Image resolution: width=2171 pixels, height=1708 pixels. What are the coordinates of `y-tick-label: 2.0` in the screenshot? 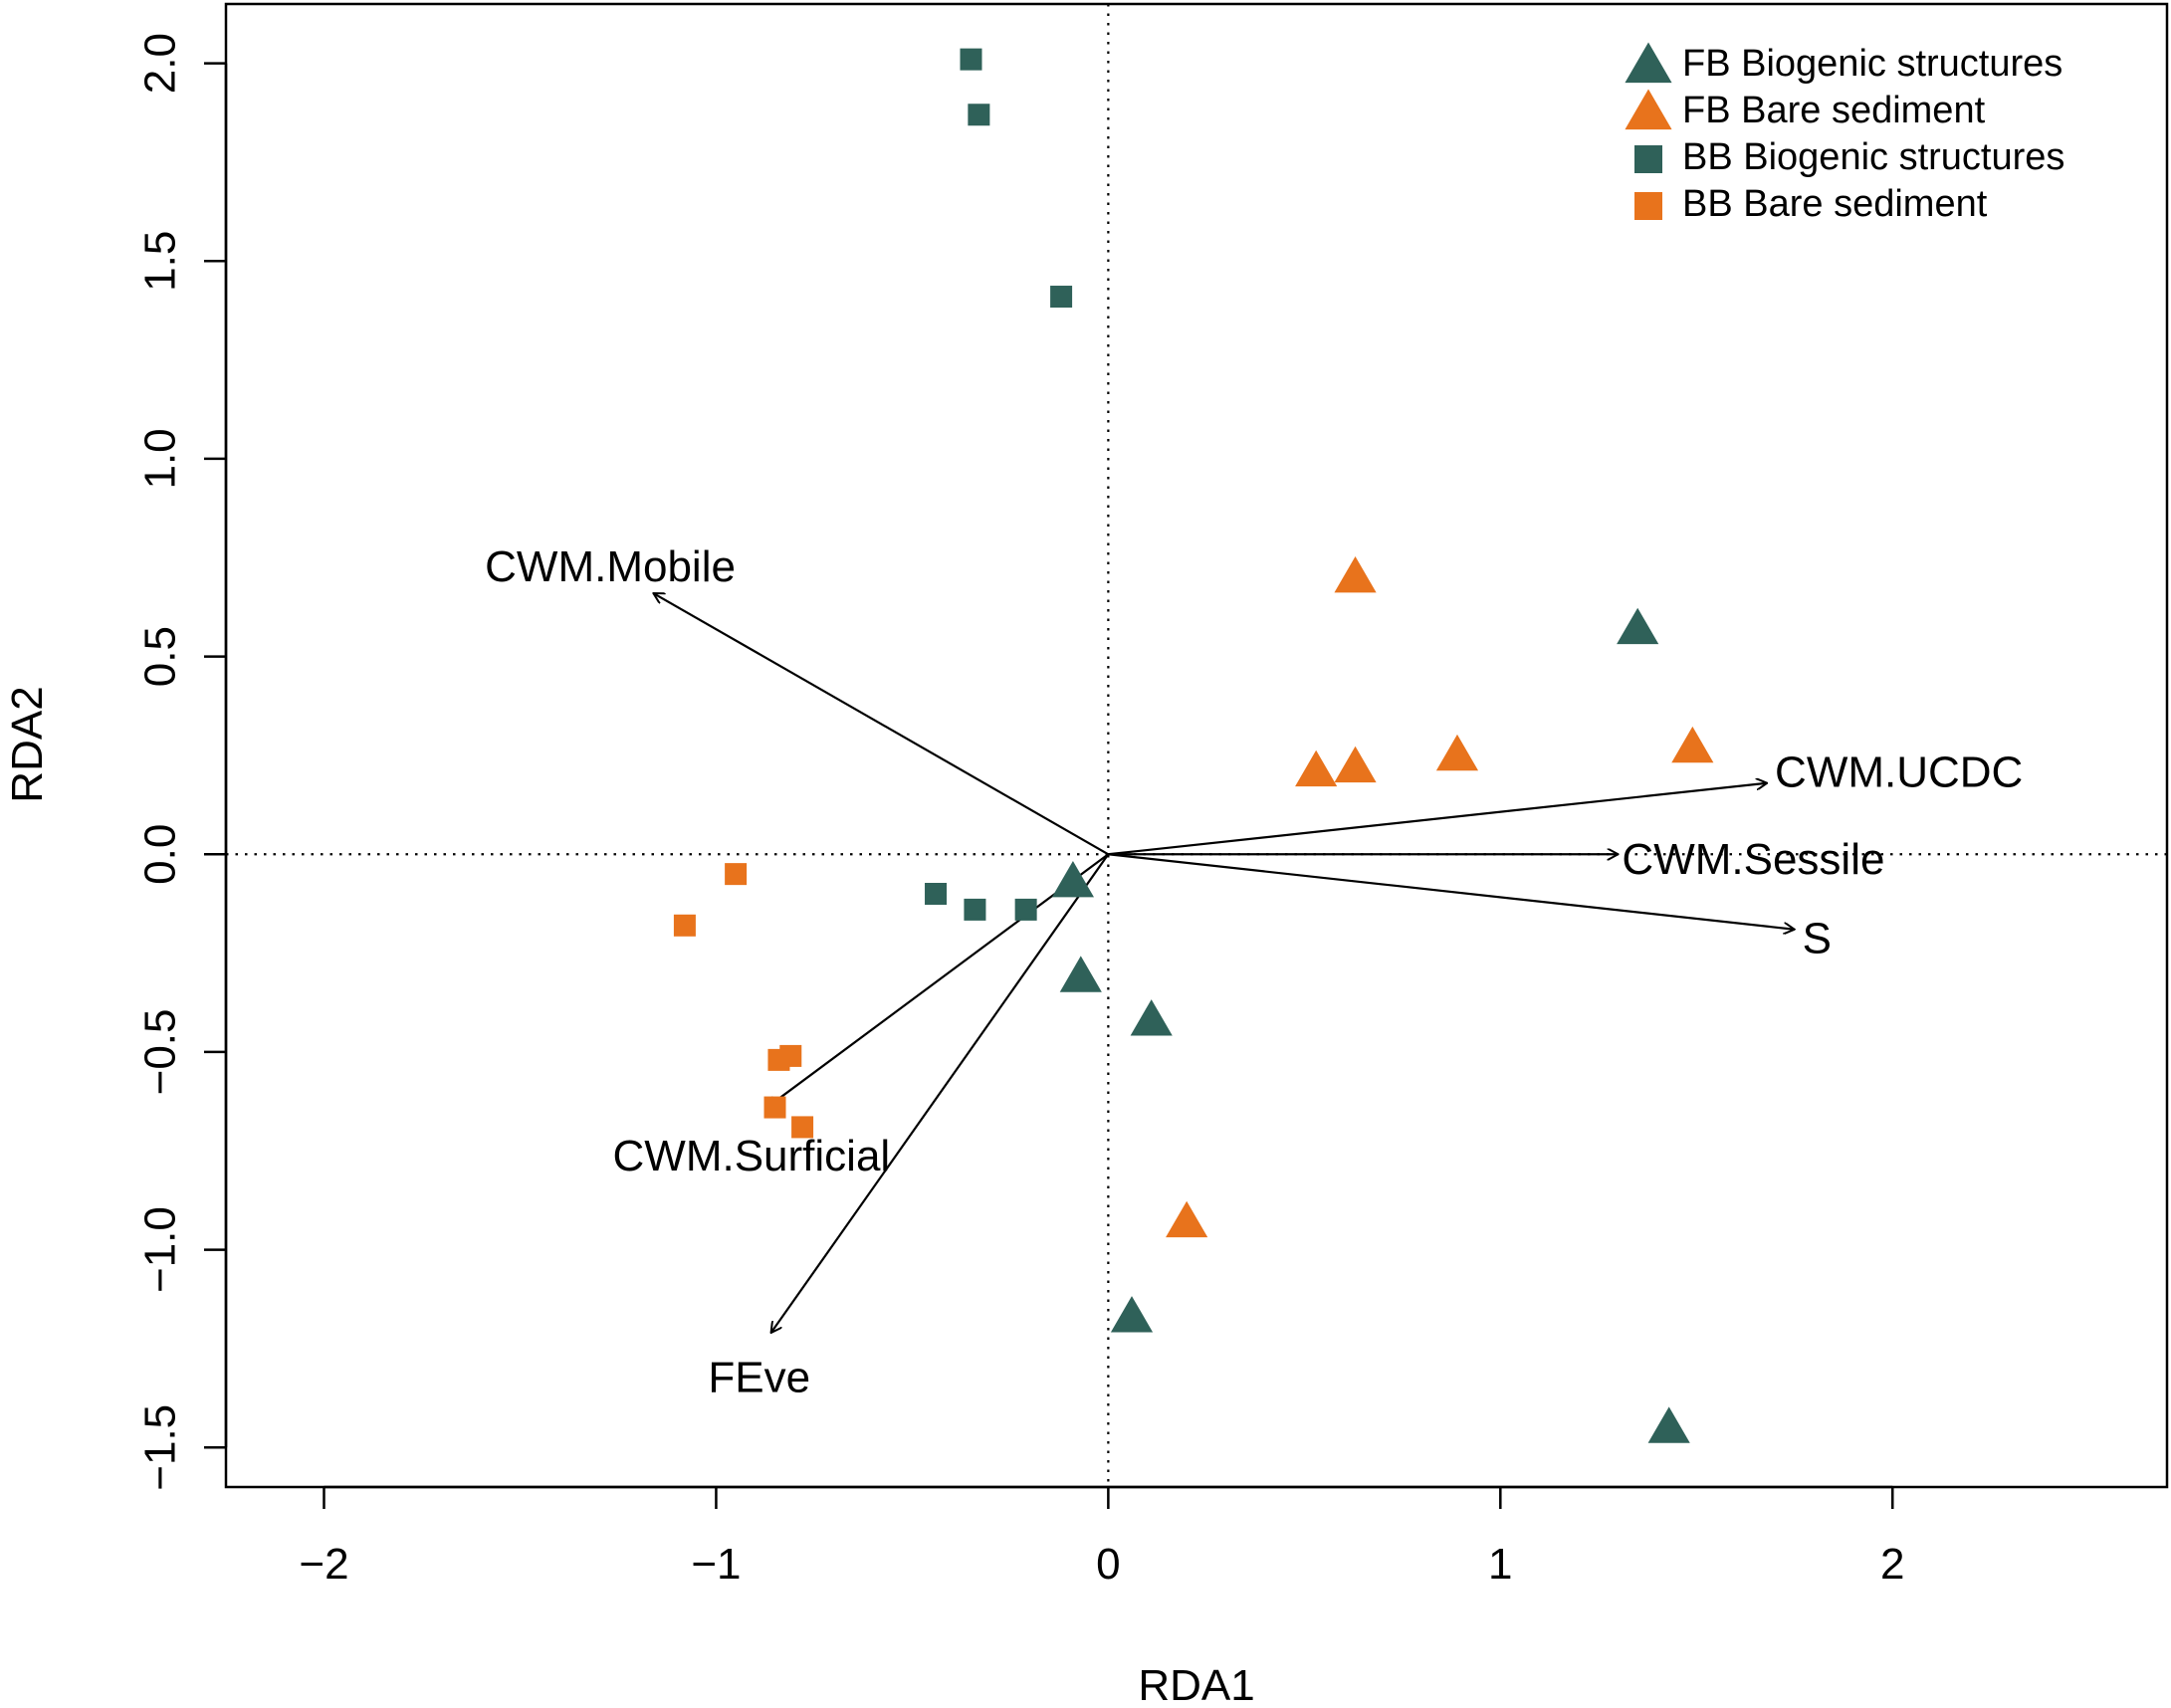 It's located at (161, 64).